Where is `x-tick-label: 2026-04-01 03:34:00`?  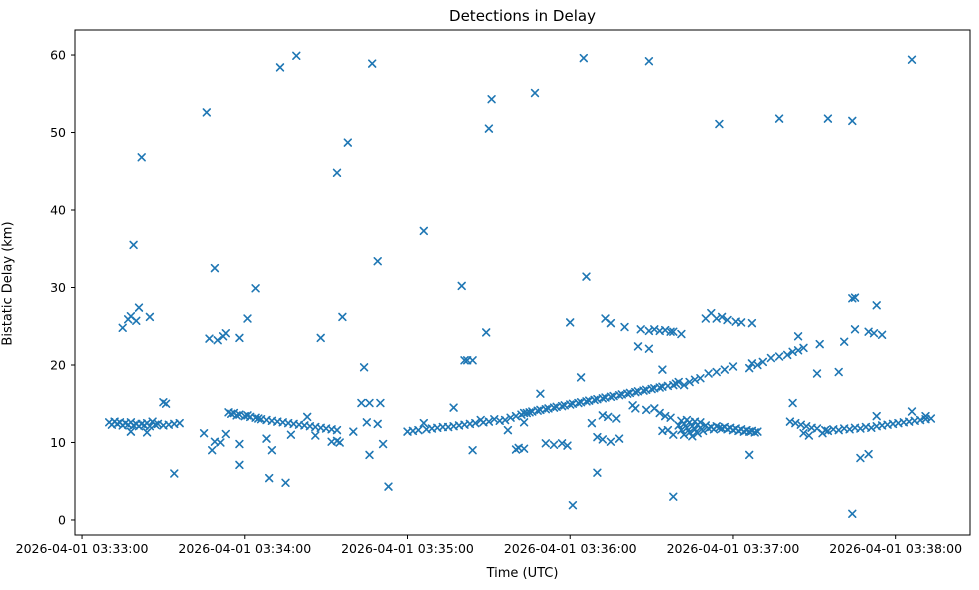
x-tick-label: 2026-04-01 03:34:00 is located at coordinates (244, 548).